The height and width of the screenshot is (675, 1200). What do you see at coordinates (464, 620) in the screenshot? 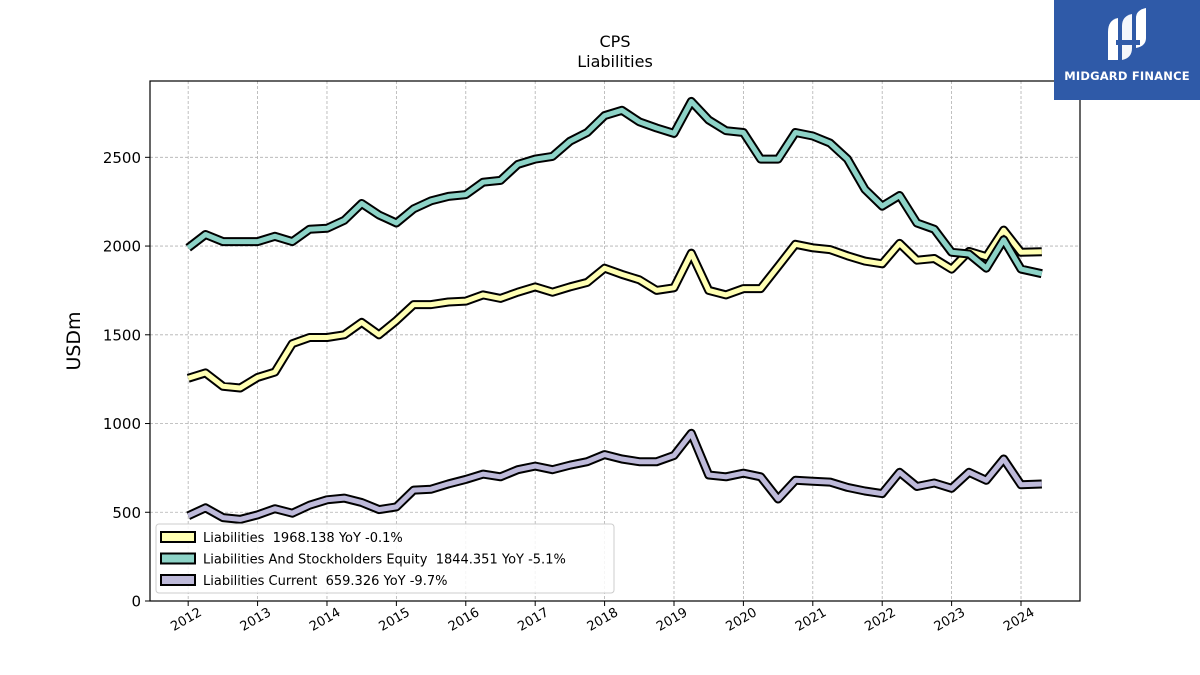
I see `x-tick-label: 2016` at bounding box center [464, 620].